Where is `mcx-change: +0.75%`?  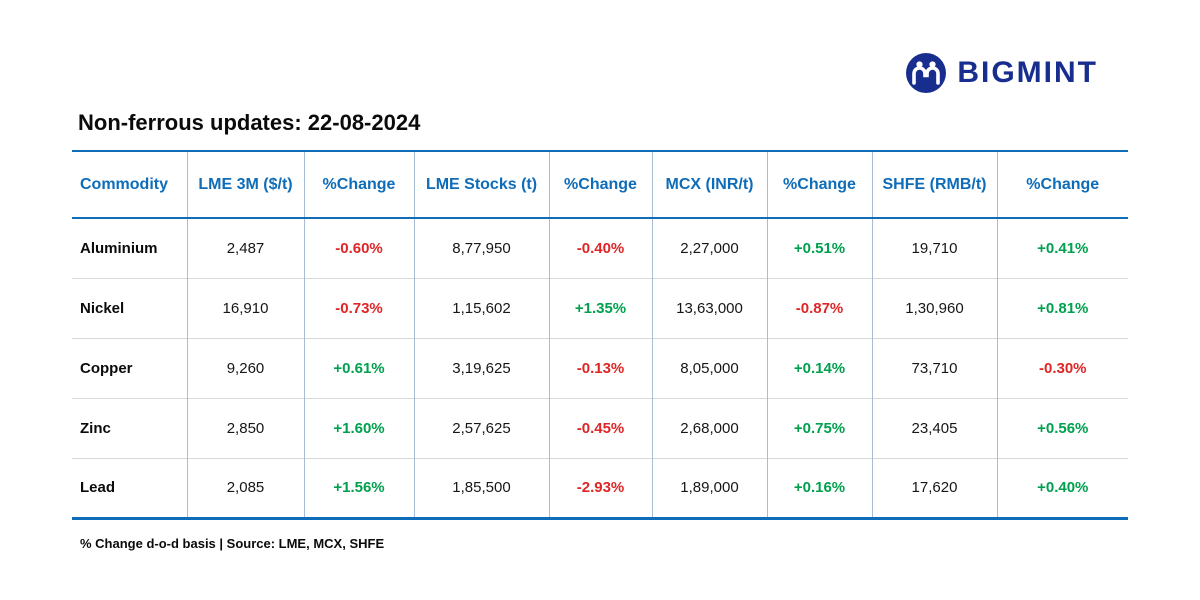 mcx-change: +0.75% is located at coordinates (820, 427).